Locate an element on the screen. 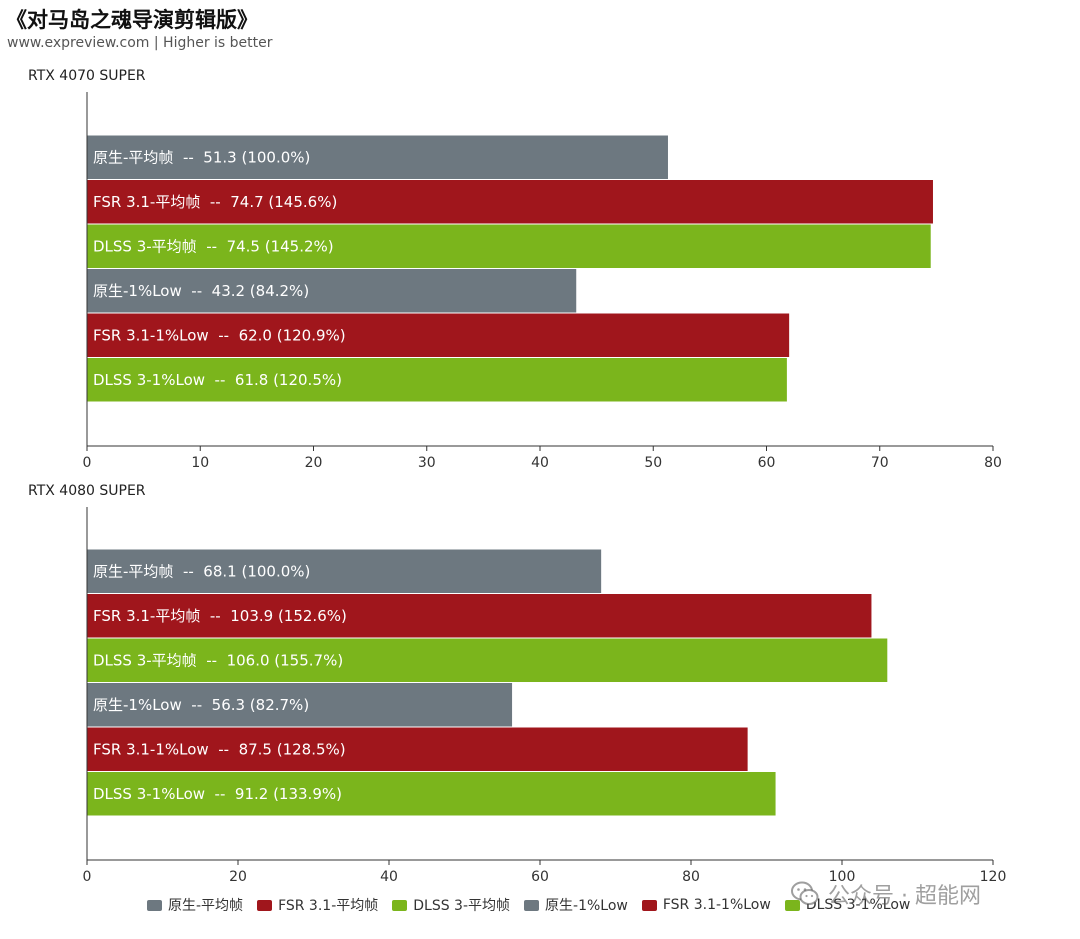 This screenshot has height=939, width=1080. bar-label: DLSS 3-1%Low -- 91.2 (133.9%) is located at coordinates (217, 794).